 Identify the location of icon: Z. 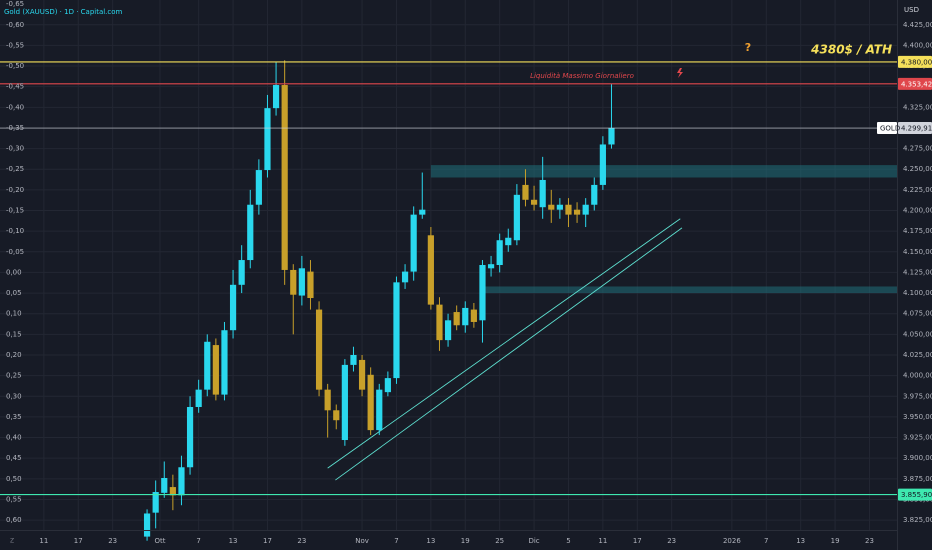
(12, 541).